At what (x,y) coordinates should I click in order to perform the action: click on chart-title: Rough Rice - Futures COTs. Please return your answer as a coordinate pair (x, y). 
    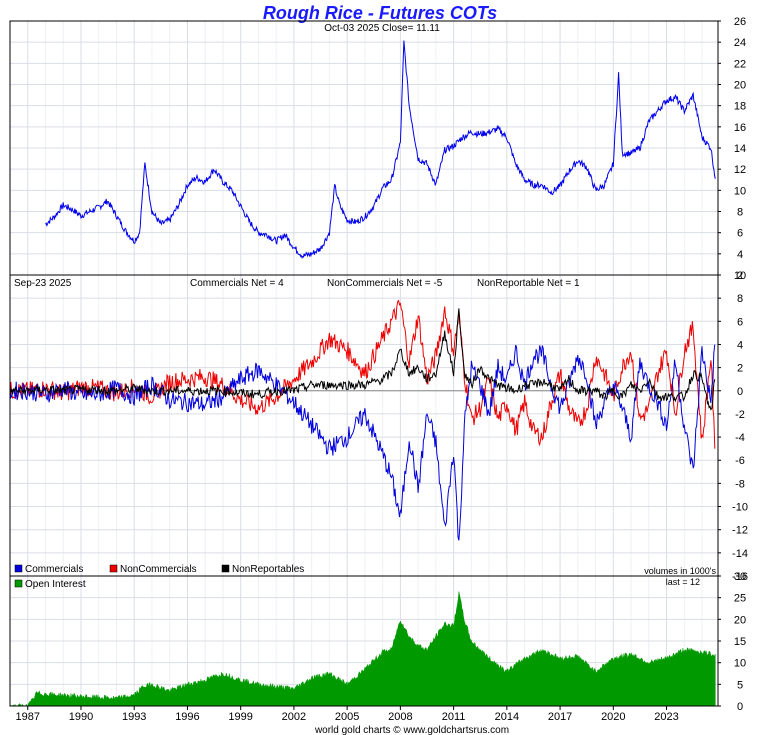
    Looking at the image, I should click on (380, 13).